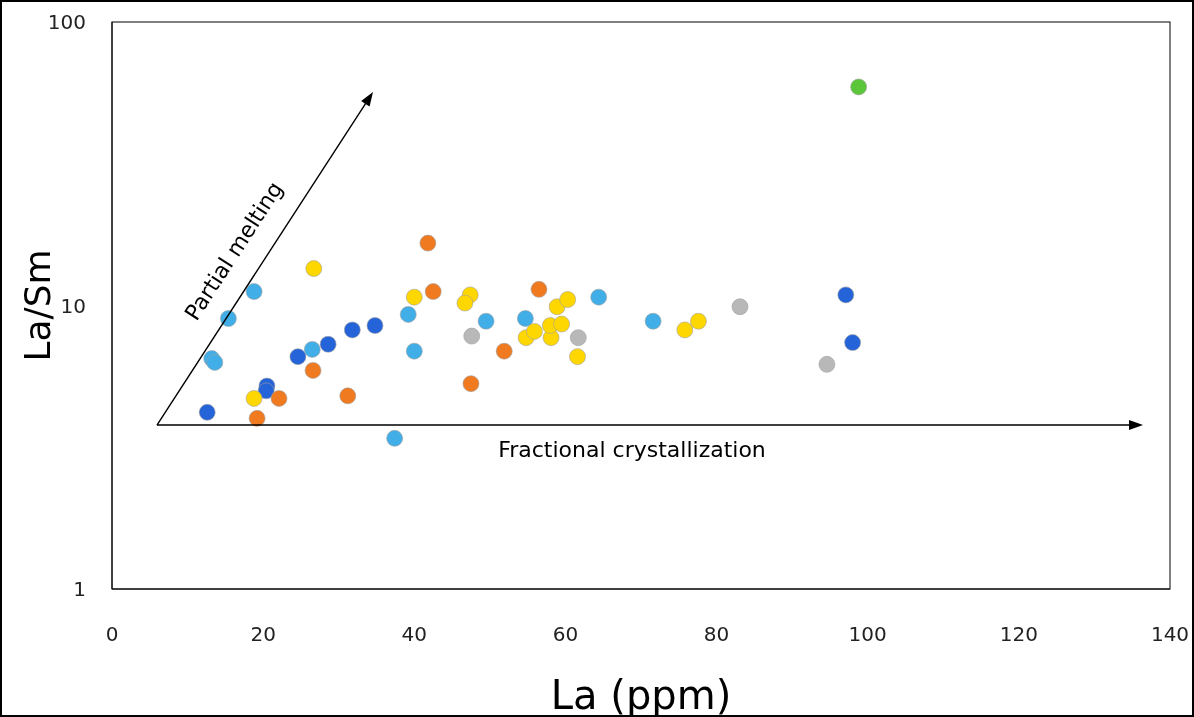 The width and height of the screenshot is (1194, 717). What do you see at coordinates (1170, 634) in the screenshot?
I see `x-tick-label: 140` at bounding box center [1170, 634].